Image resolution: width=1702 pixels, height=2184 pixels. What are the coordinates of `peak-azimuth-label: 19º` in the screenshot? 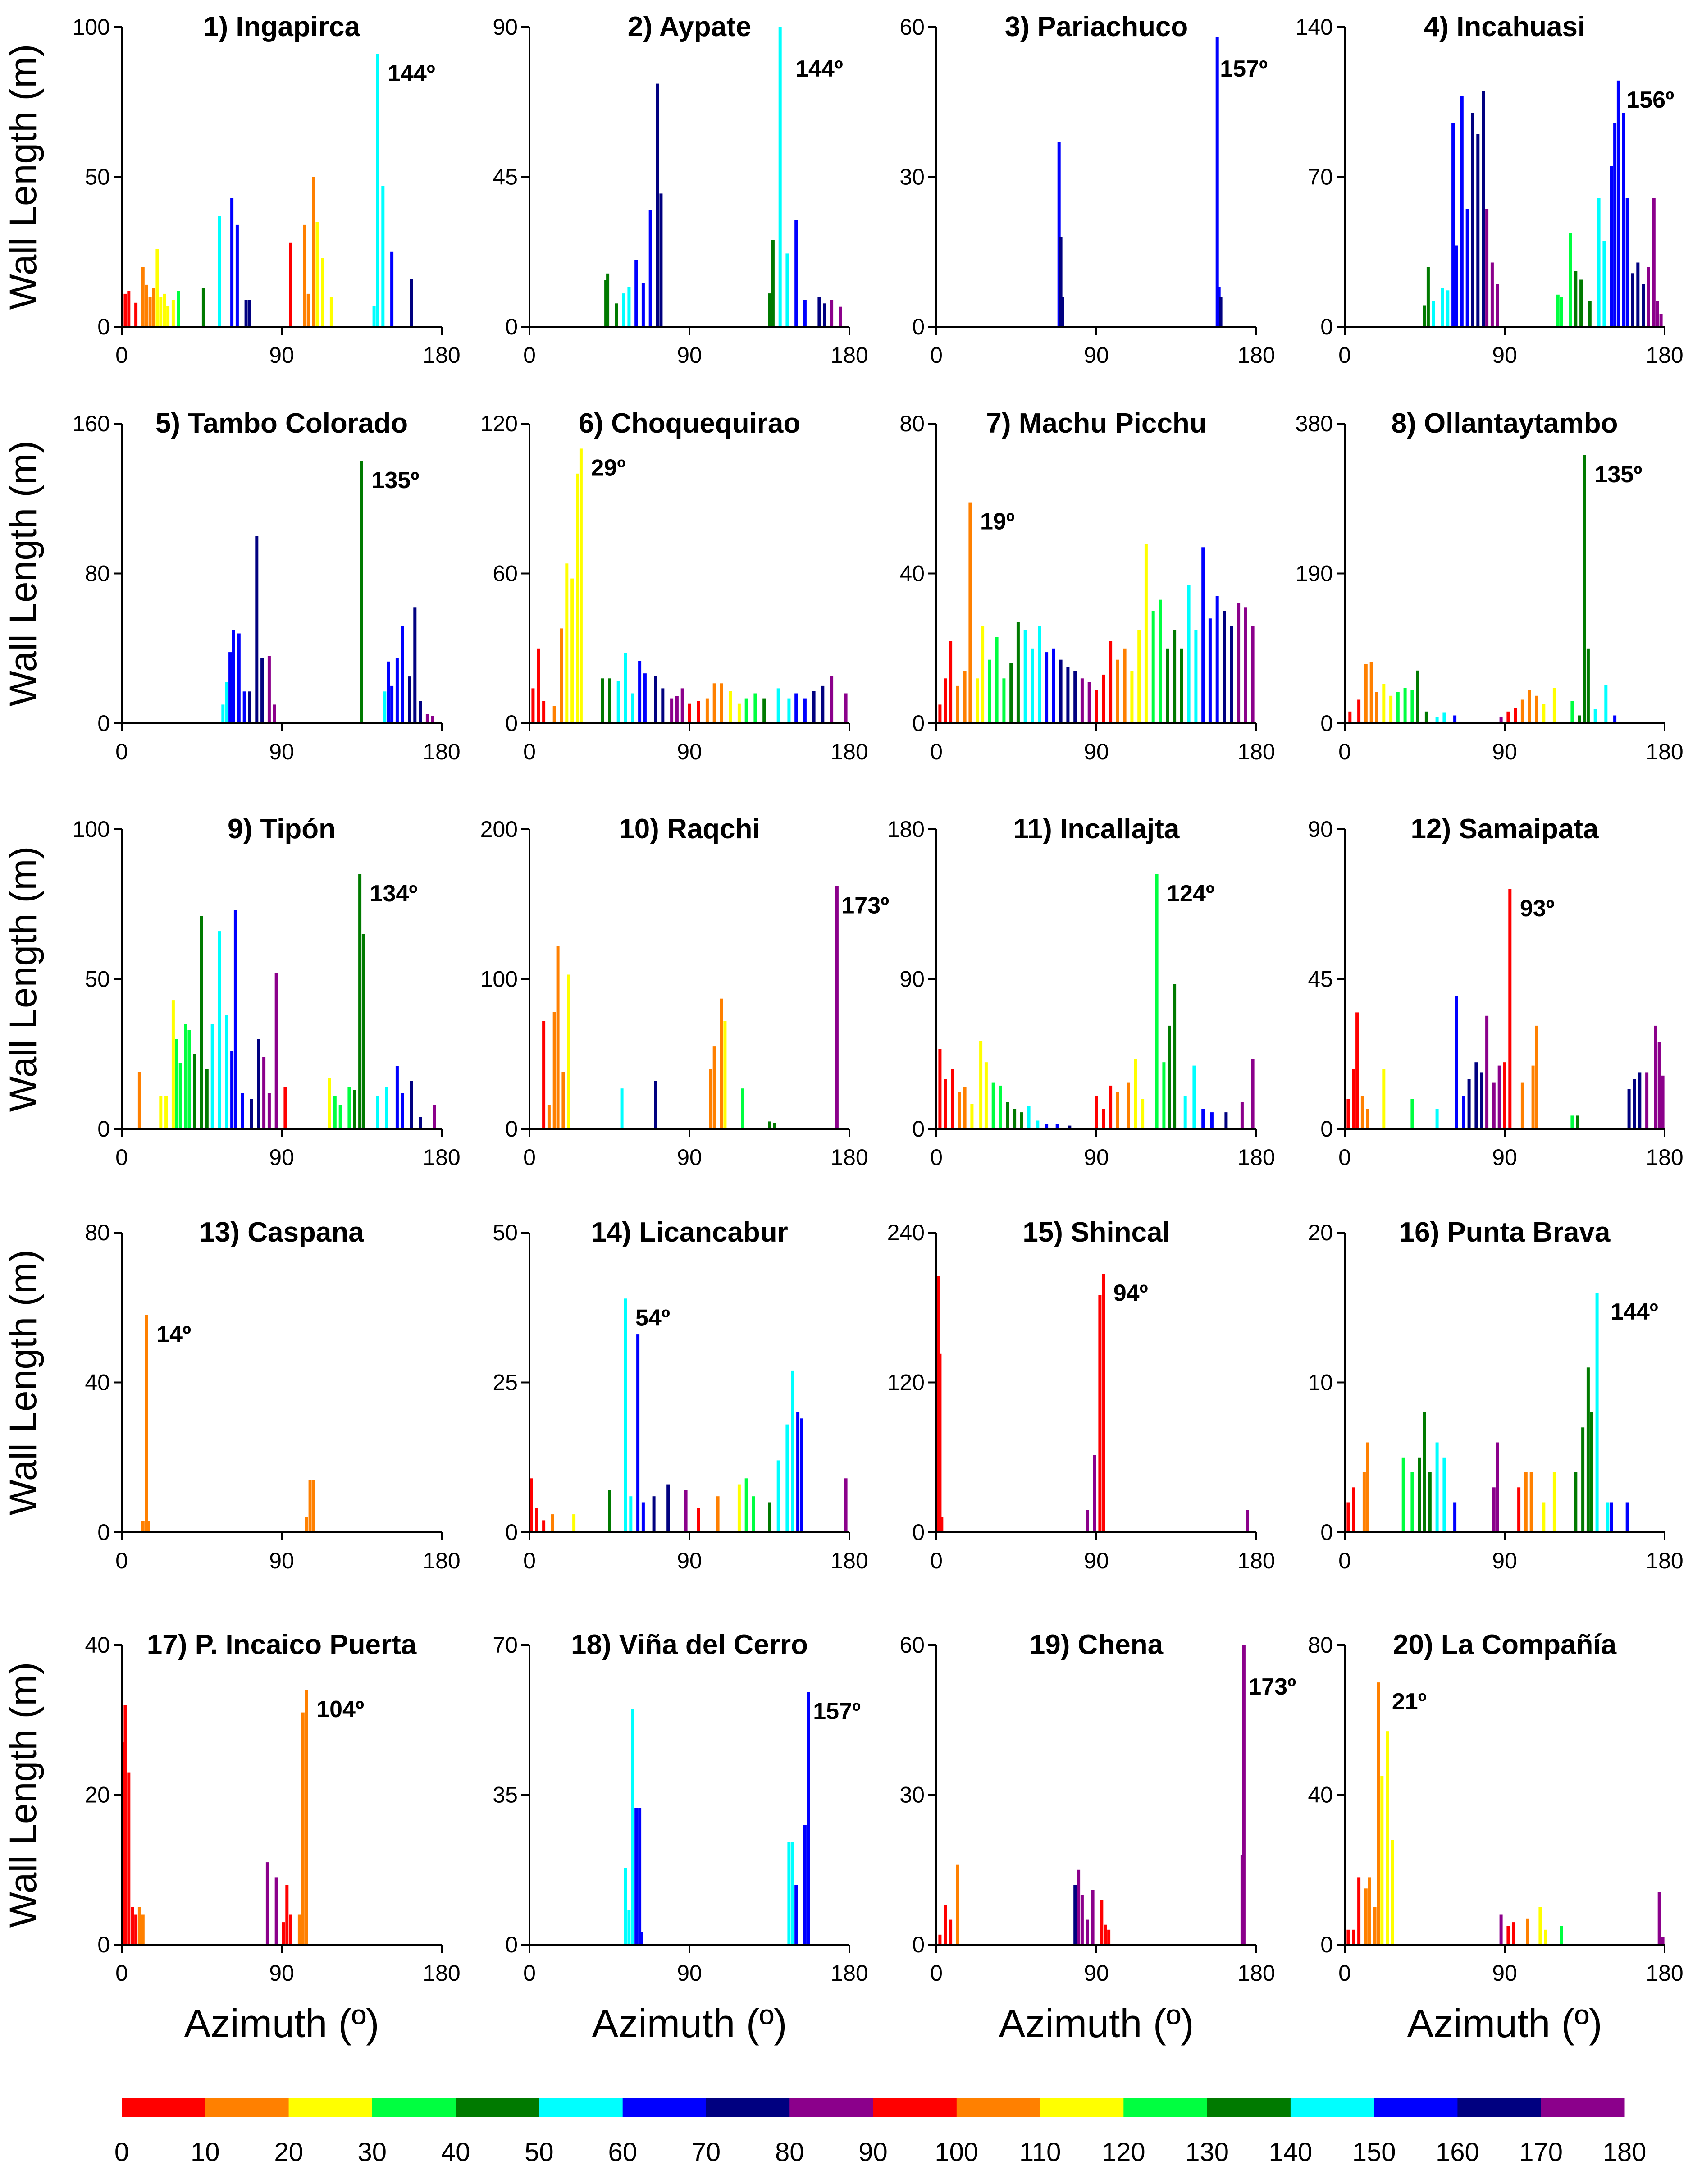 It's located at (997, 522).